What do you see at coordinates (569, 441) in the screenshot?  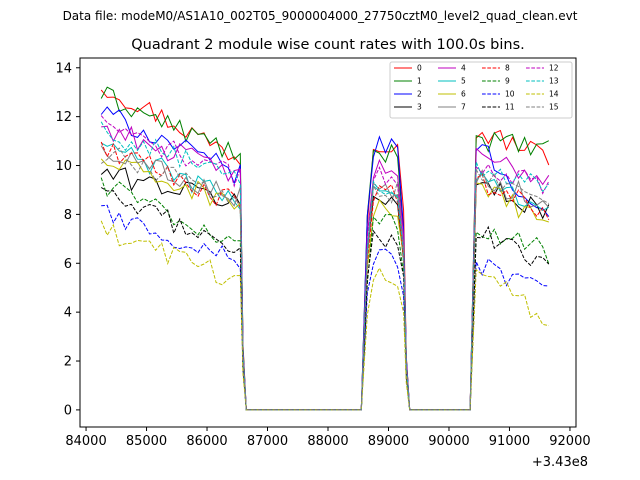 I see `x-tick-label: 92000` at bounding box center [569, 441].